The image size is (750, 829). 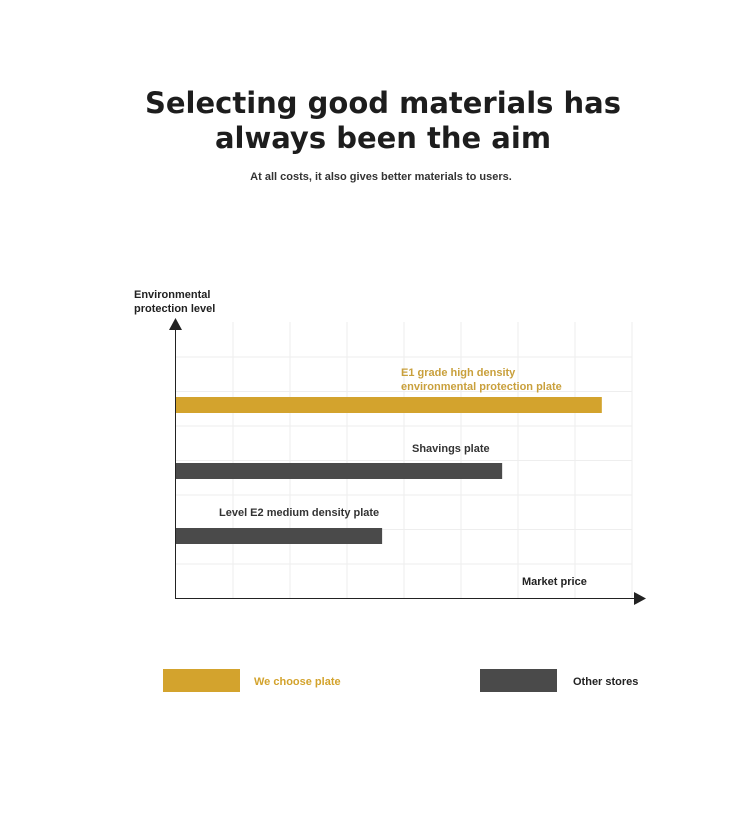 I want to click on legend-swatch-other-stores, so click(x=518, y=680).